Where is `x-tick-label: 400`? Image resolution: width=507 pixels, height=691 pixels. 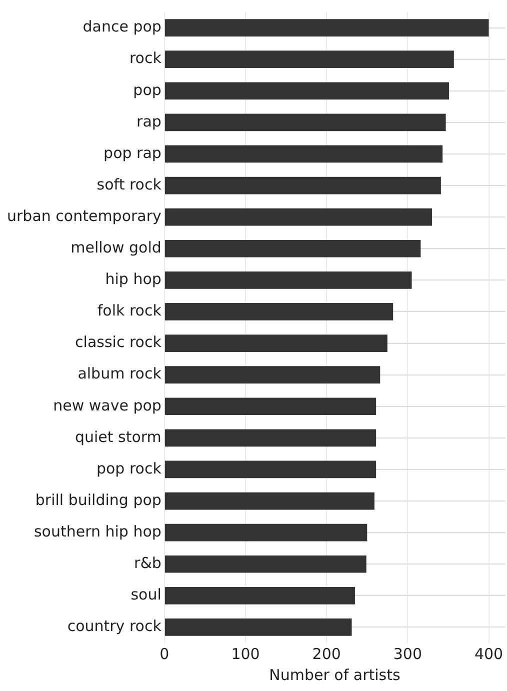
x-tick-label: 400 is located at coordinates (489, 653).